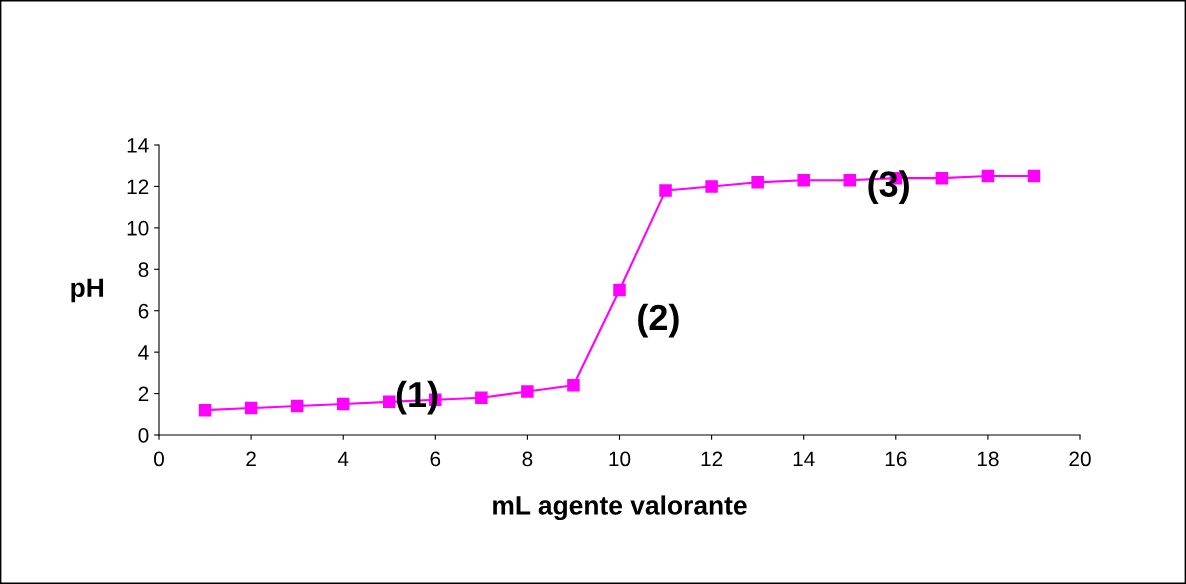 This screenshot has width=1186, height=584. Describe the element at coordinates (658, 320) in the screenshot. I see `annotation: (2)` at that location.